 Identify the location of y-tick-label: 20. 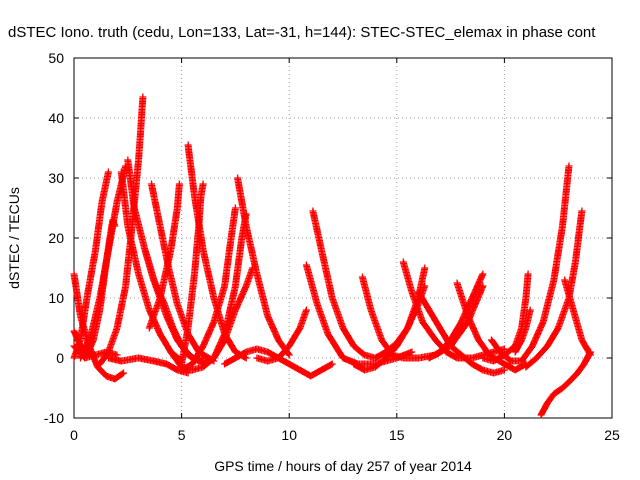
(56, 238).